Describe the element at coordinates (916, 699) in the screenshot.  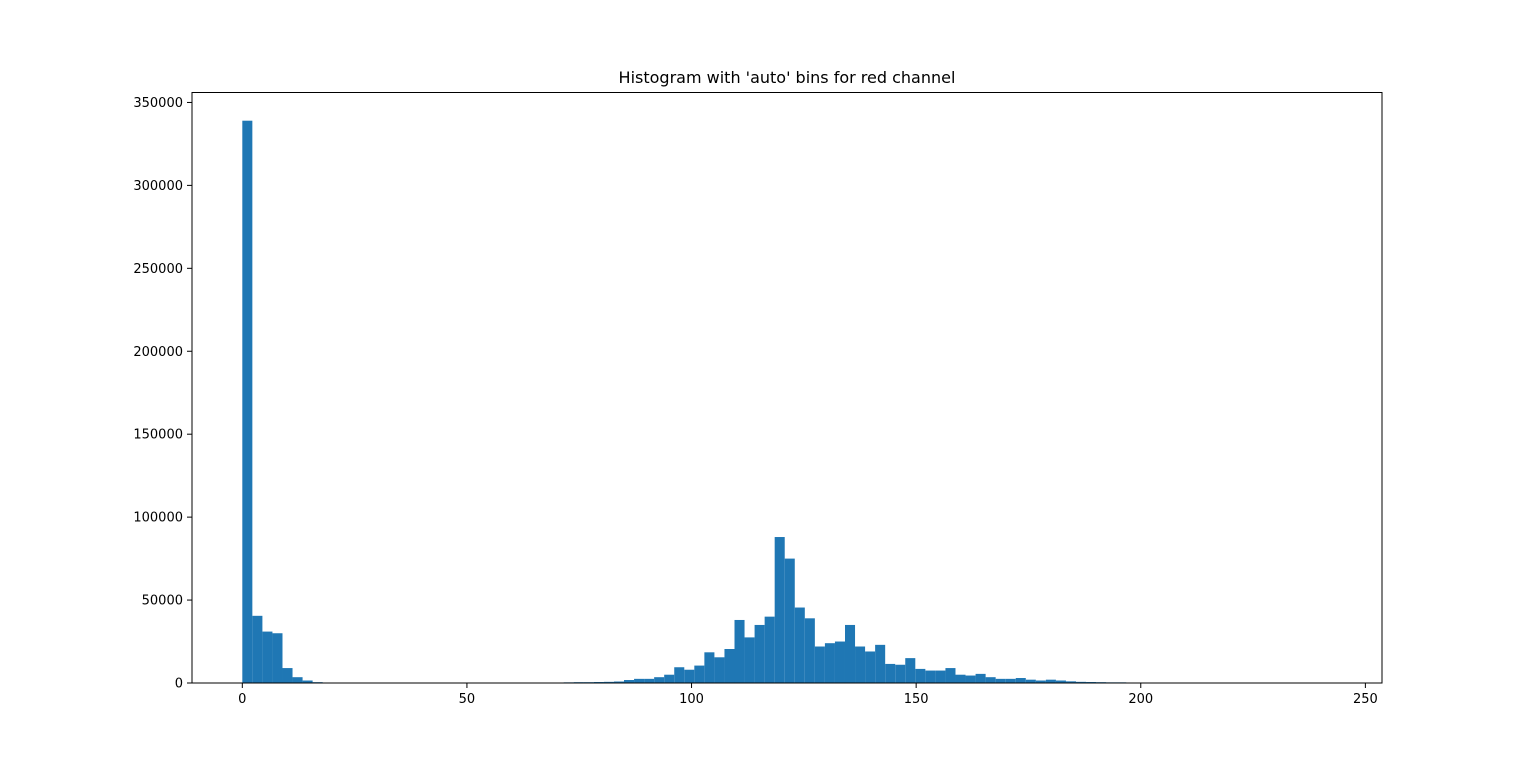
I see `x-tick-label: 150` at that location.